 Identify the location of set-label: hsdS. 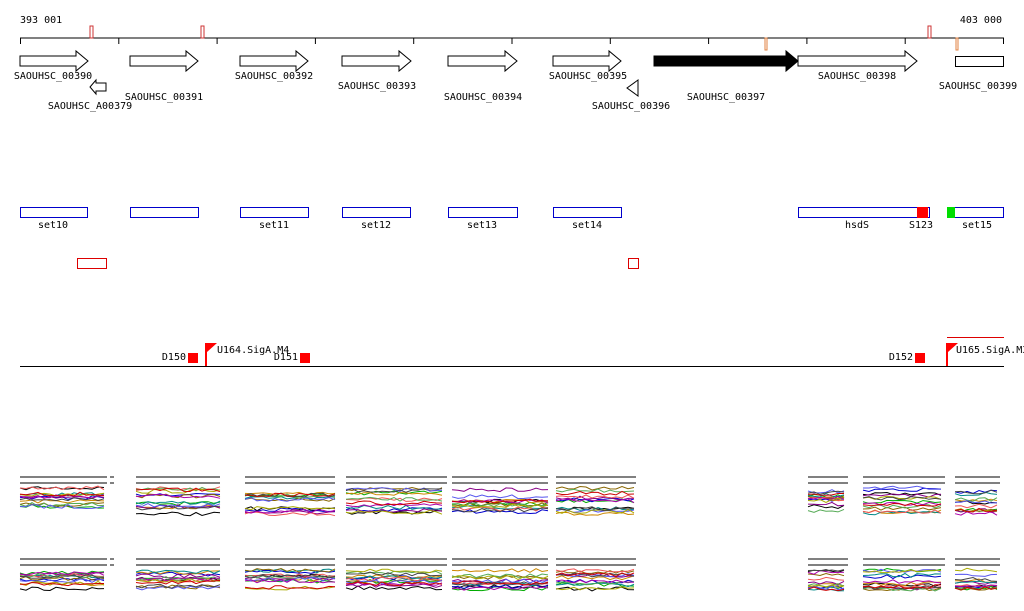
(857, 225).